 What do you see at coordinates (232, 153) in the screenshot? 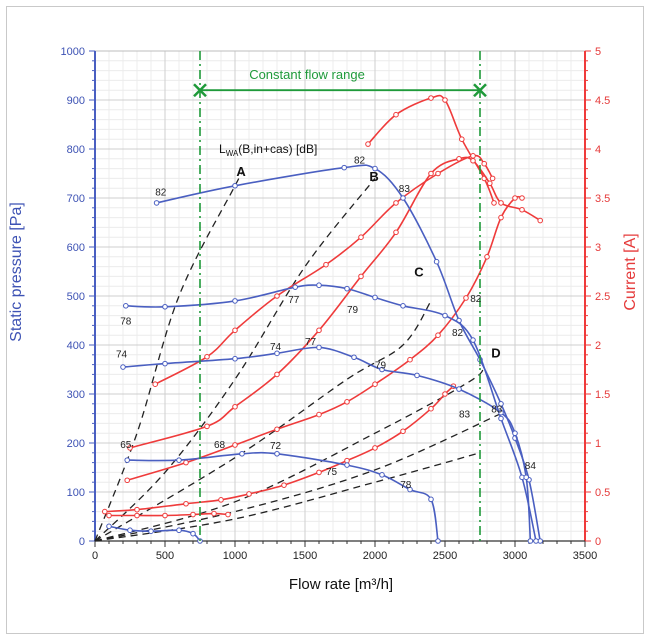
I see `lwa-sub: WA` at bounding box center [232, 153].